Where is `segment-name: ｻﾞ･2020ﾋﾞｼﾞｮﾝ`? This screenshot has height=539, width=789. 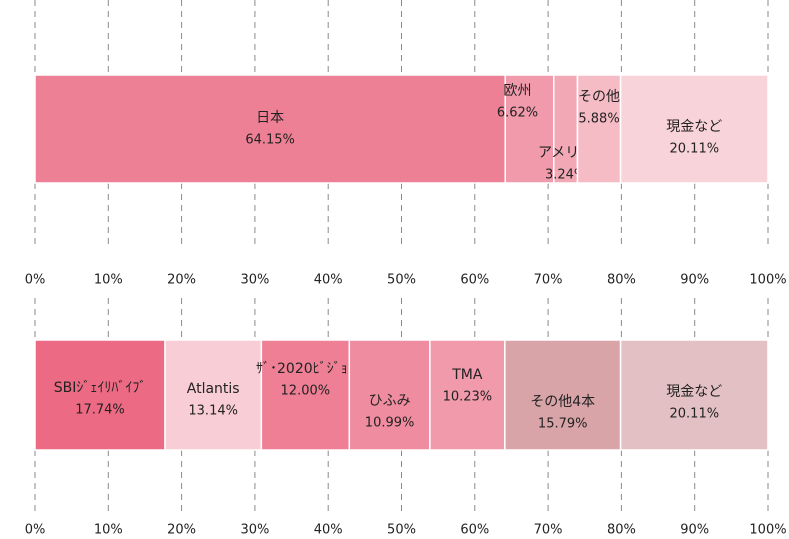 segment-name: ｻﾞ･2020ﾋﾞｼﾞｮﾝ is located at coordinates (305, 369).